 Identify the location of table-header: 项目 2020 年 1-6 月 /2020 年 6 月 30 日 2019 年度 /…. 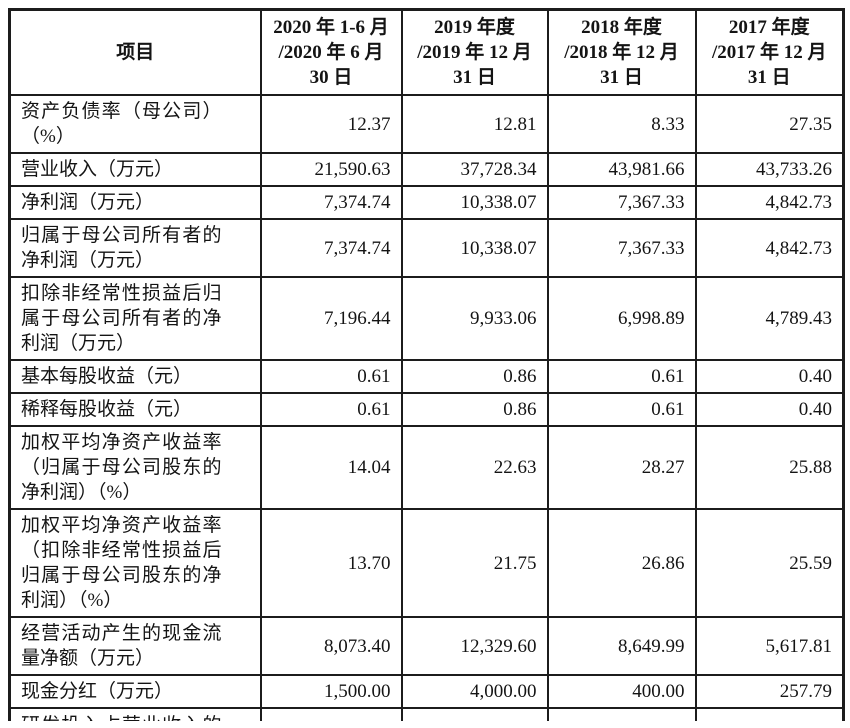
(426, 52).